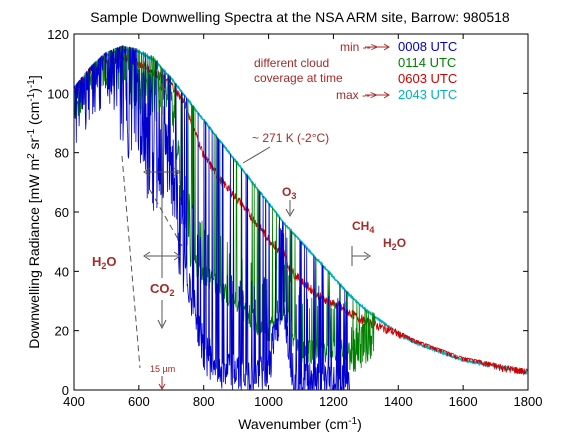 Image resolution: width=586 pixels, height=440 pixels. What do you see at coordinates (427, 46) in the screenshot?
I see `legend-series-0: 0008 UTC` at bounding box center [427, 46].